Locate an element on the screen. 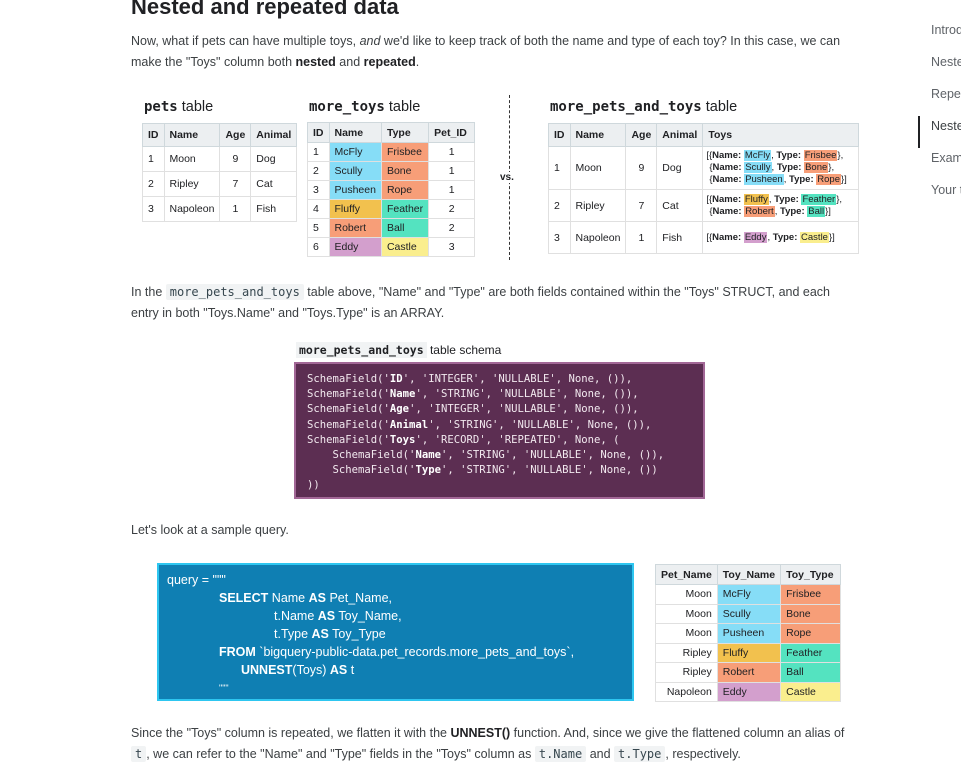  sql-text: (Toys) is located at coordinates (311, 670).